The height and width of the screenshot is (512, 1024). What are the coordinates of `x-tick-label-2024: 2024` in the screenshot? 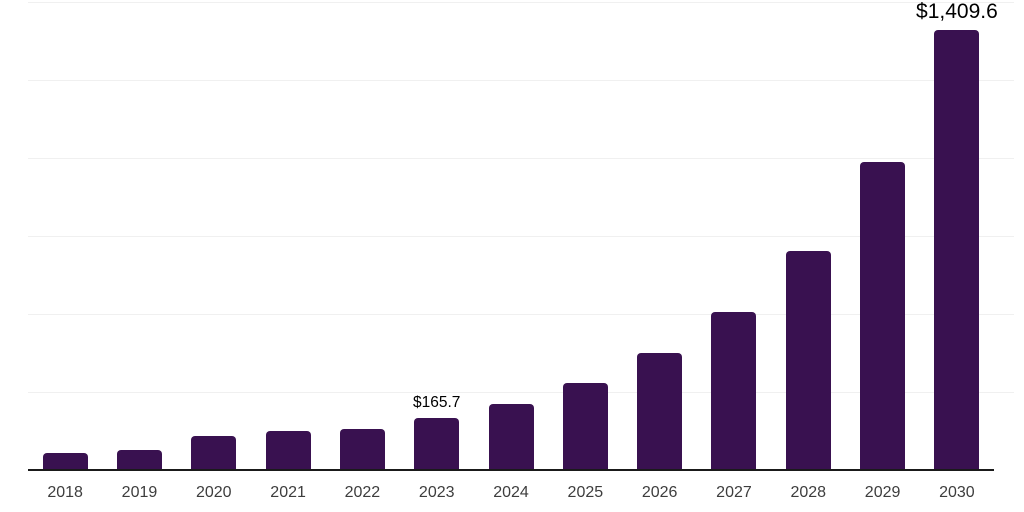 It's located at (511, 492).